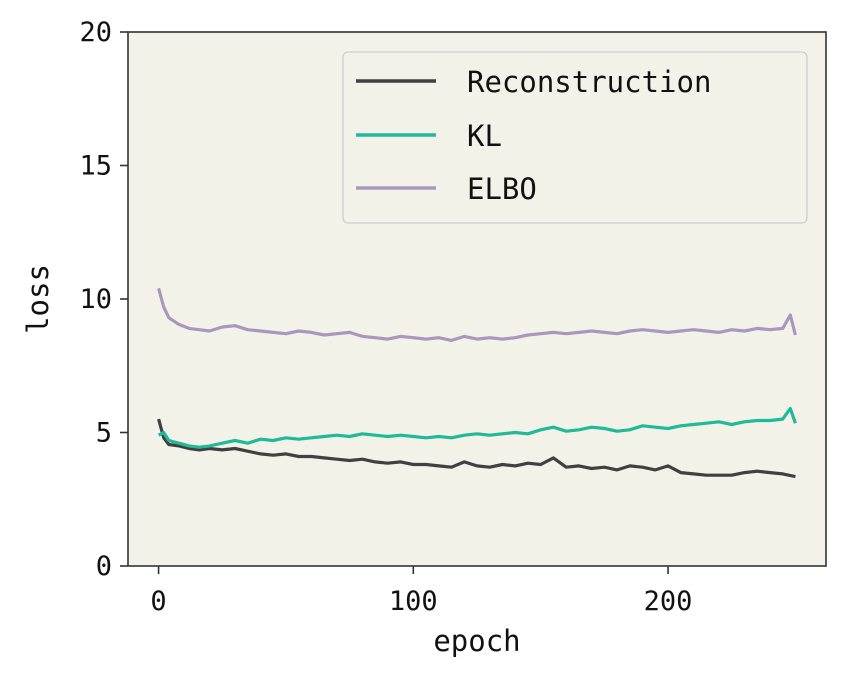  I want to click on legend-label-reconstruction: Reconstruction, so click(589, 82).